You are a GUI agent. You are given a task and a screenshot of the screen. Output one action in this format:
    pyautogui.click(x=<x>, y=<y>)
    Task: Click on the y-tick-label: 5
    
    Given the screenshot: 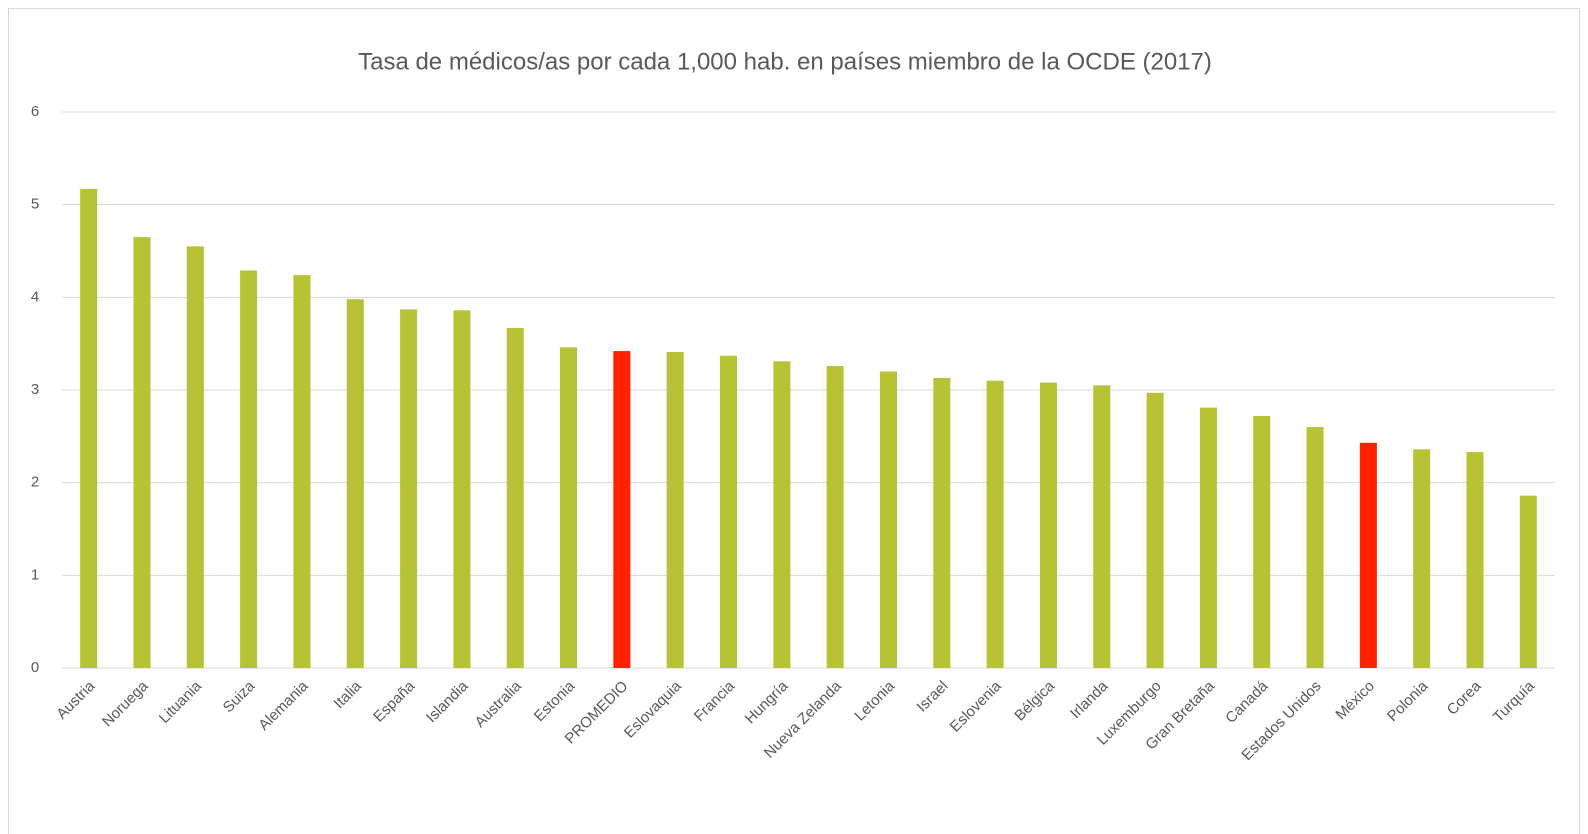 What is the action you would take?
    pyautogui.click(x=35, y=204)
    